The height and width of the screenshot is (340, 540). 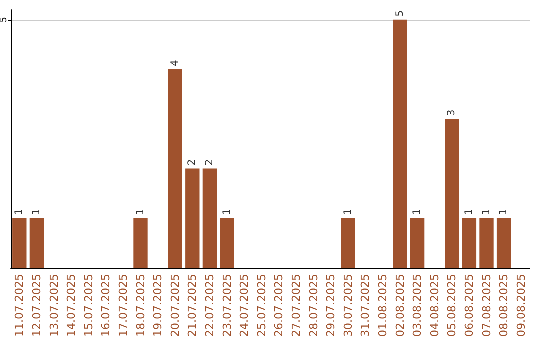 What do you see at coordinates (175, 63) in the screenshot?
I see `data-label: 4` at bounding box center [175, 63].